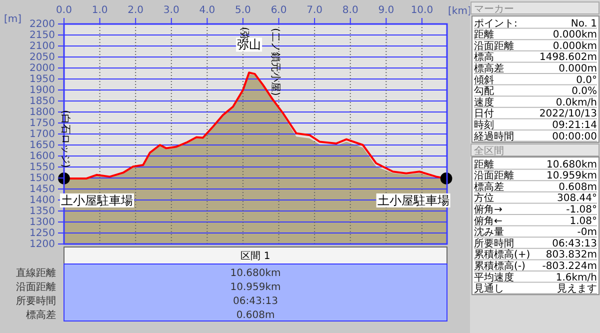  What do you see at coordinates (42, 102) in the screenshot?
I see `y-tick-label: 1850` at bounding box center [42, 102].